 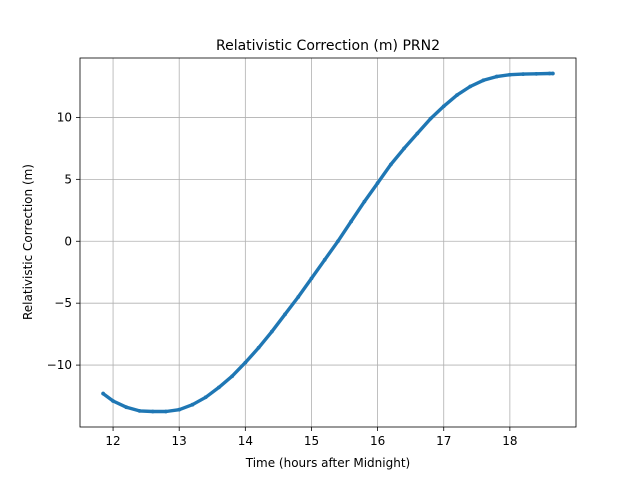 I want to click on chart-title: Relativistic Correction (m) PRN2, so click(x=328, y=46).